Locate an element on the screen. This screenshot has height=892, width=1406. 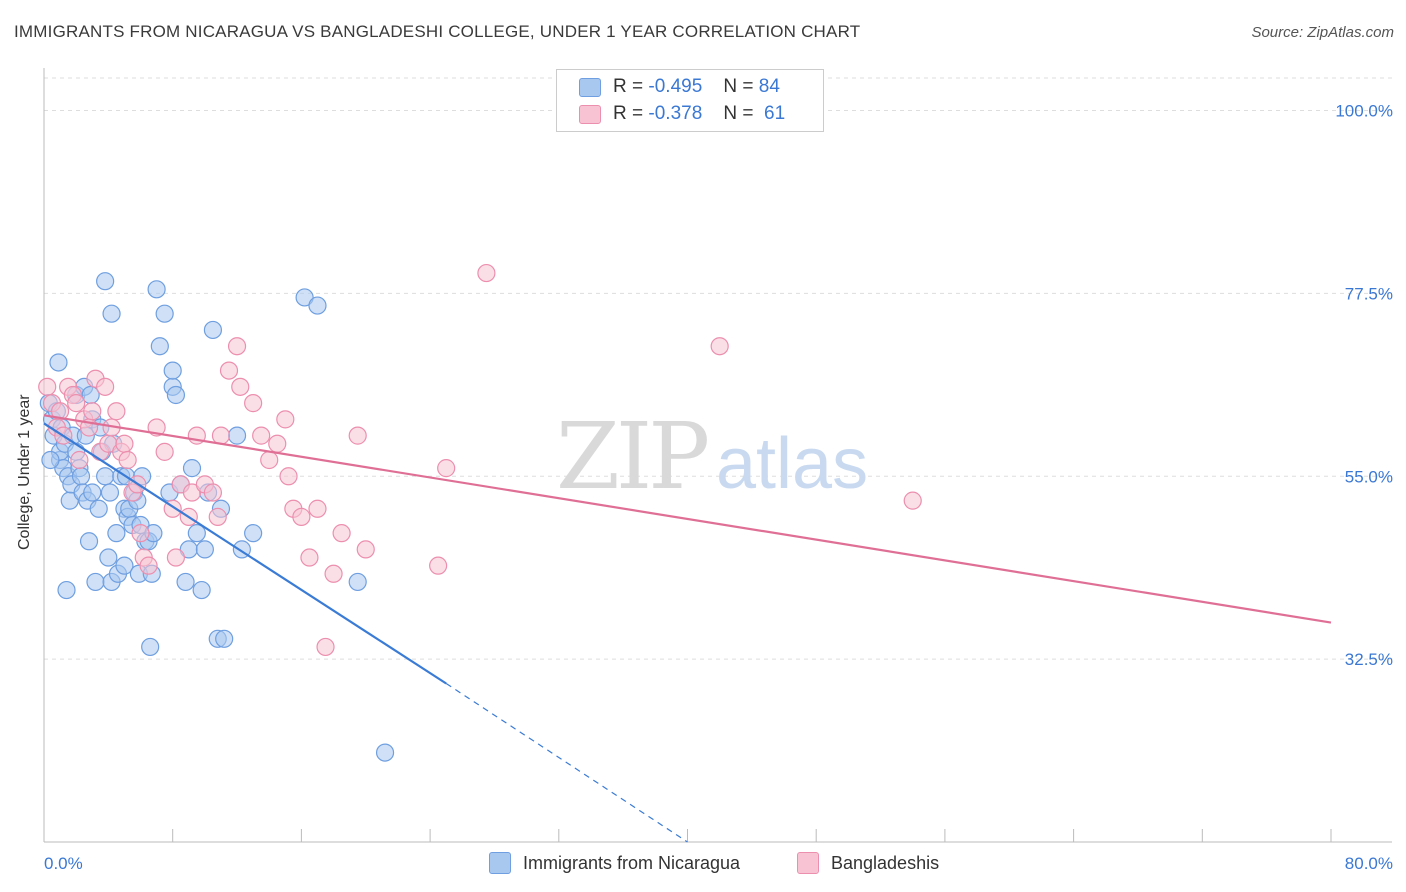
y-tick-label: 55.0% is located at coordinates (1369, 476).